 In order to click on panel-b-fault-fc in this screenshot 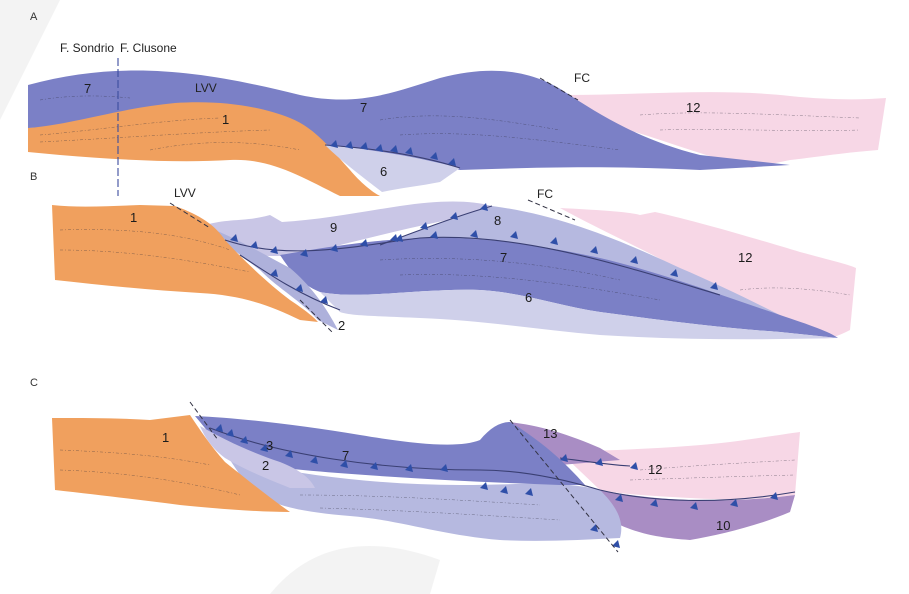, I will do `click(551, 210)`.